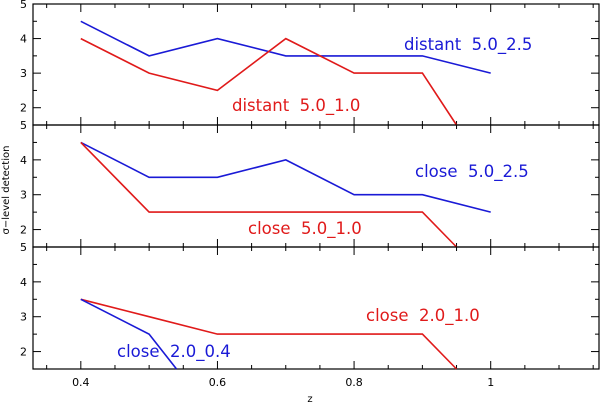 This screenshot has height=405, width=600. I want to click on panel-1-y-tick-label: 4, so click(23, 39).